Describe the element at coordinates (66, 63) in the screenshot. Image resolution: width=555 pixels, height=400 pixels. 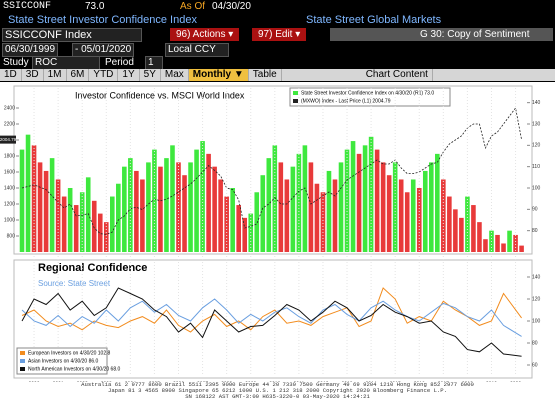
I see `study: ROC` at that location.